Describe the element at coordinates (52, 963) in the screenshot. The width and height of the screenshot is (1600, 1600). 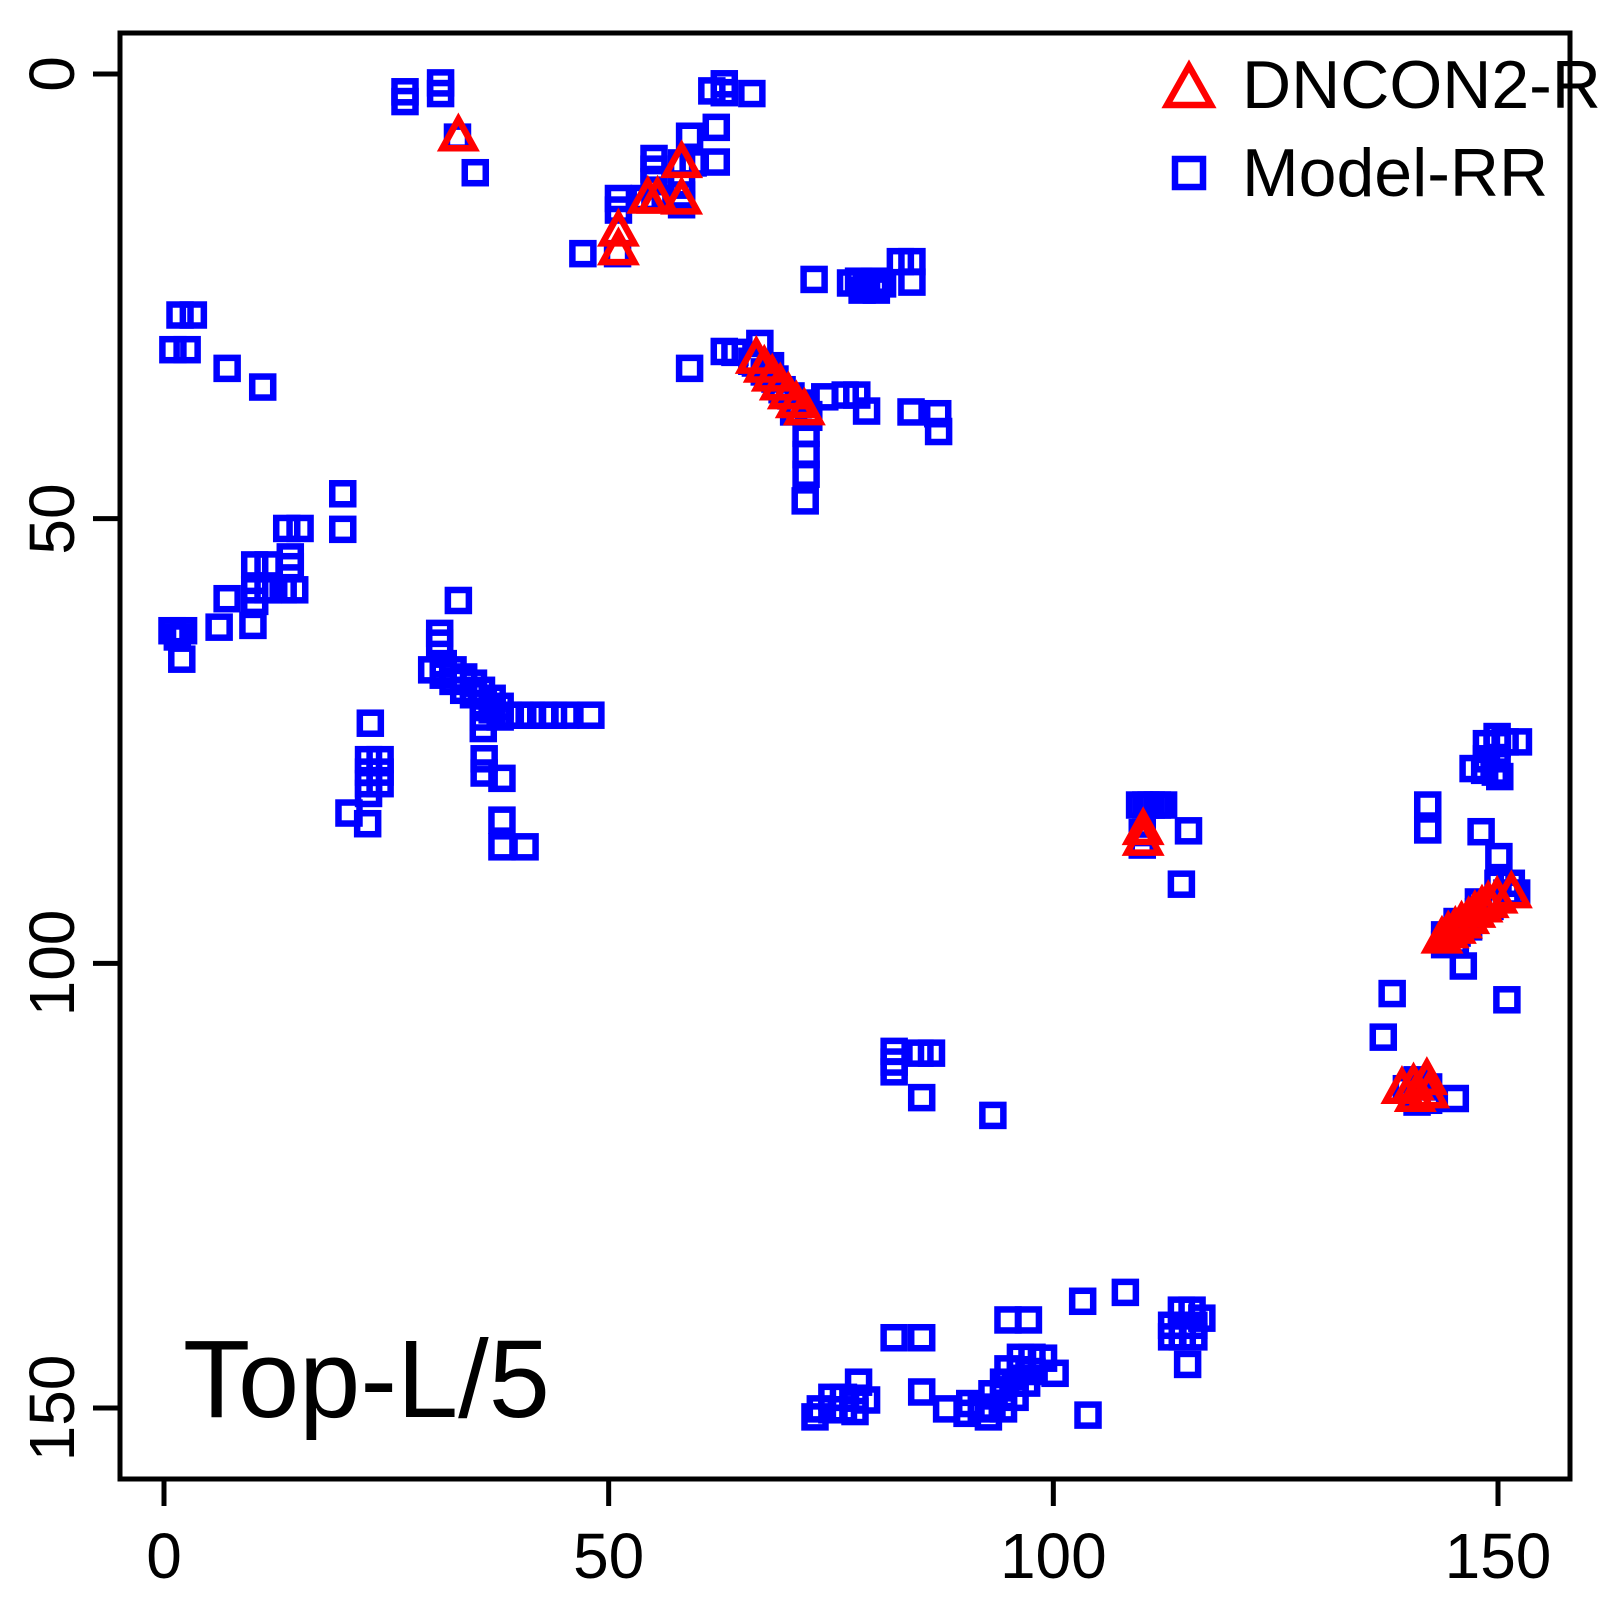
I see `y-tick-label: 100` at that location.